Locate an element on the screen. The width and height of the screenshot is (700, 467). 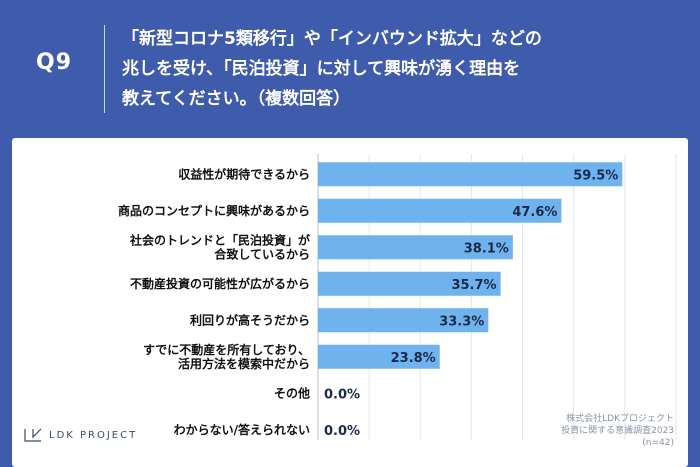
source-sample-size: (n=42) is located at coordinates (658, 443).